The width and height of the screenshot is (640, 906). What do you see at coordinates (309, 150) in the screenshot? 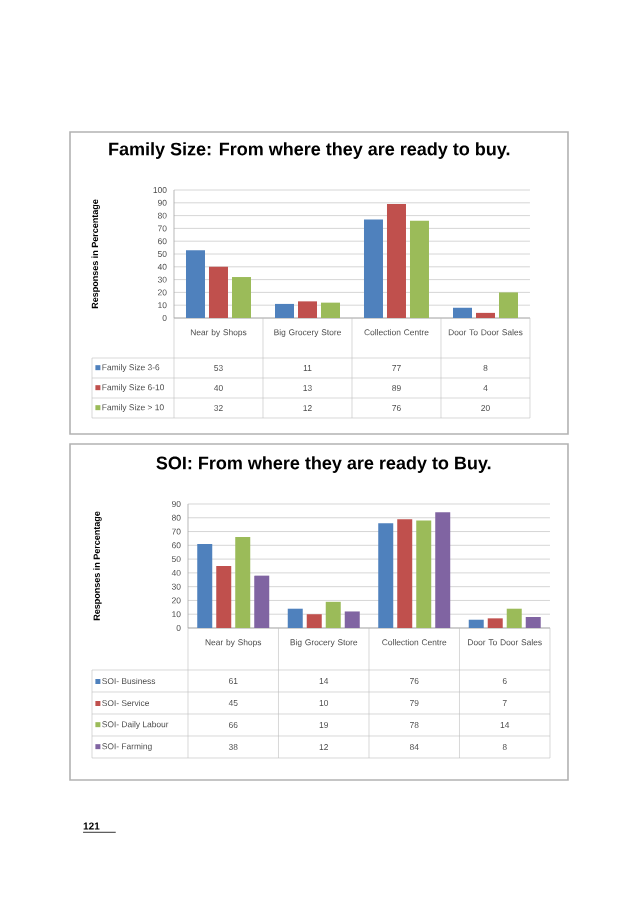
I see `chart-title: Family Size: From where they are ready to buy.` at bounding box center [309, 150].